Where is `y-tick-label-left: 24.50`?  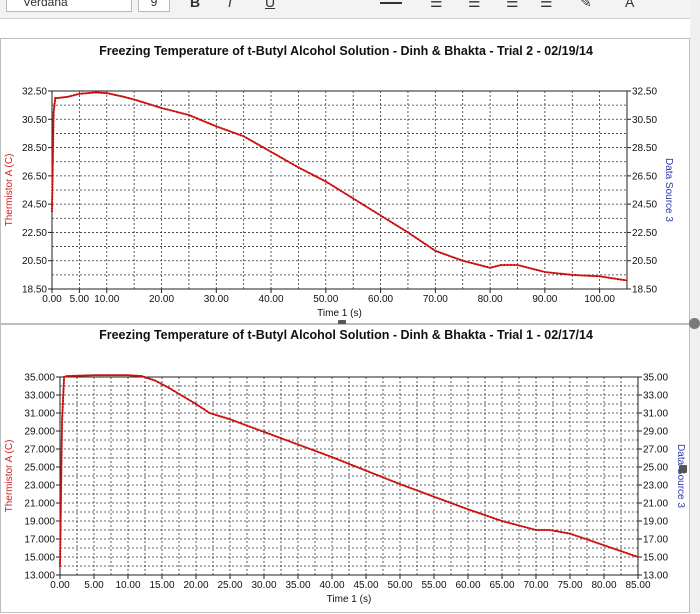
y-tick-label-left: 24.50 is located at coordinates (34, 205).